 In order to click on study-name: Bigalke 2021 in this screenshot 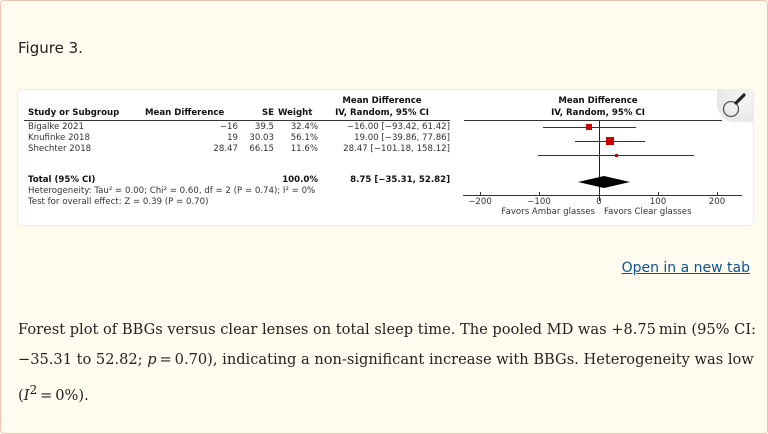, I will do `click(56, 127)`.